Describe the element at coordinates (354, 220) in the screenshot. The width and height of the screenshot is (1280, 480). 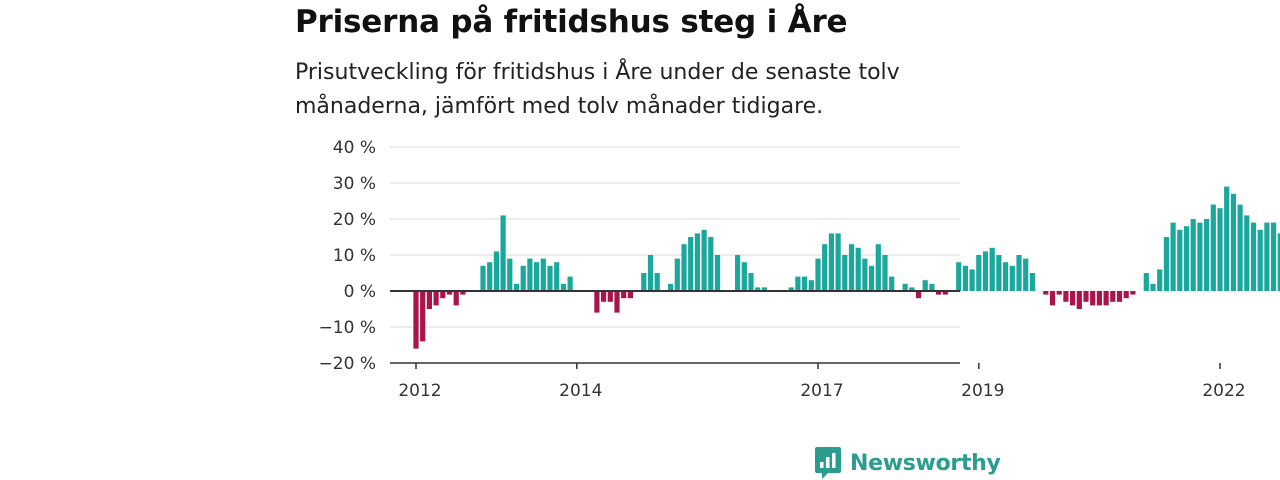
I see `y-tick-label: 20 %` at that location.